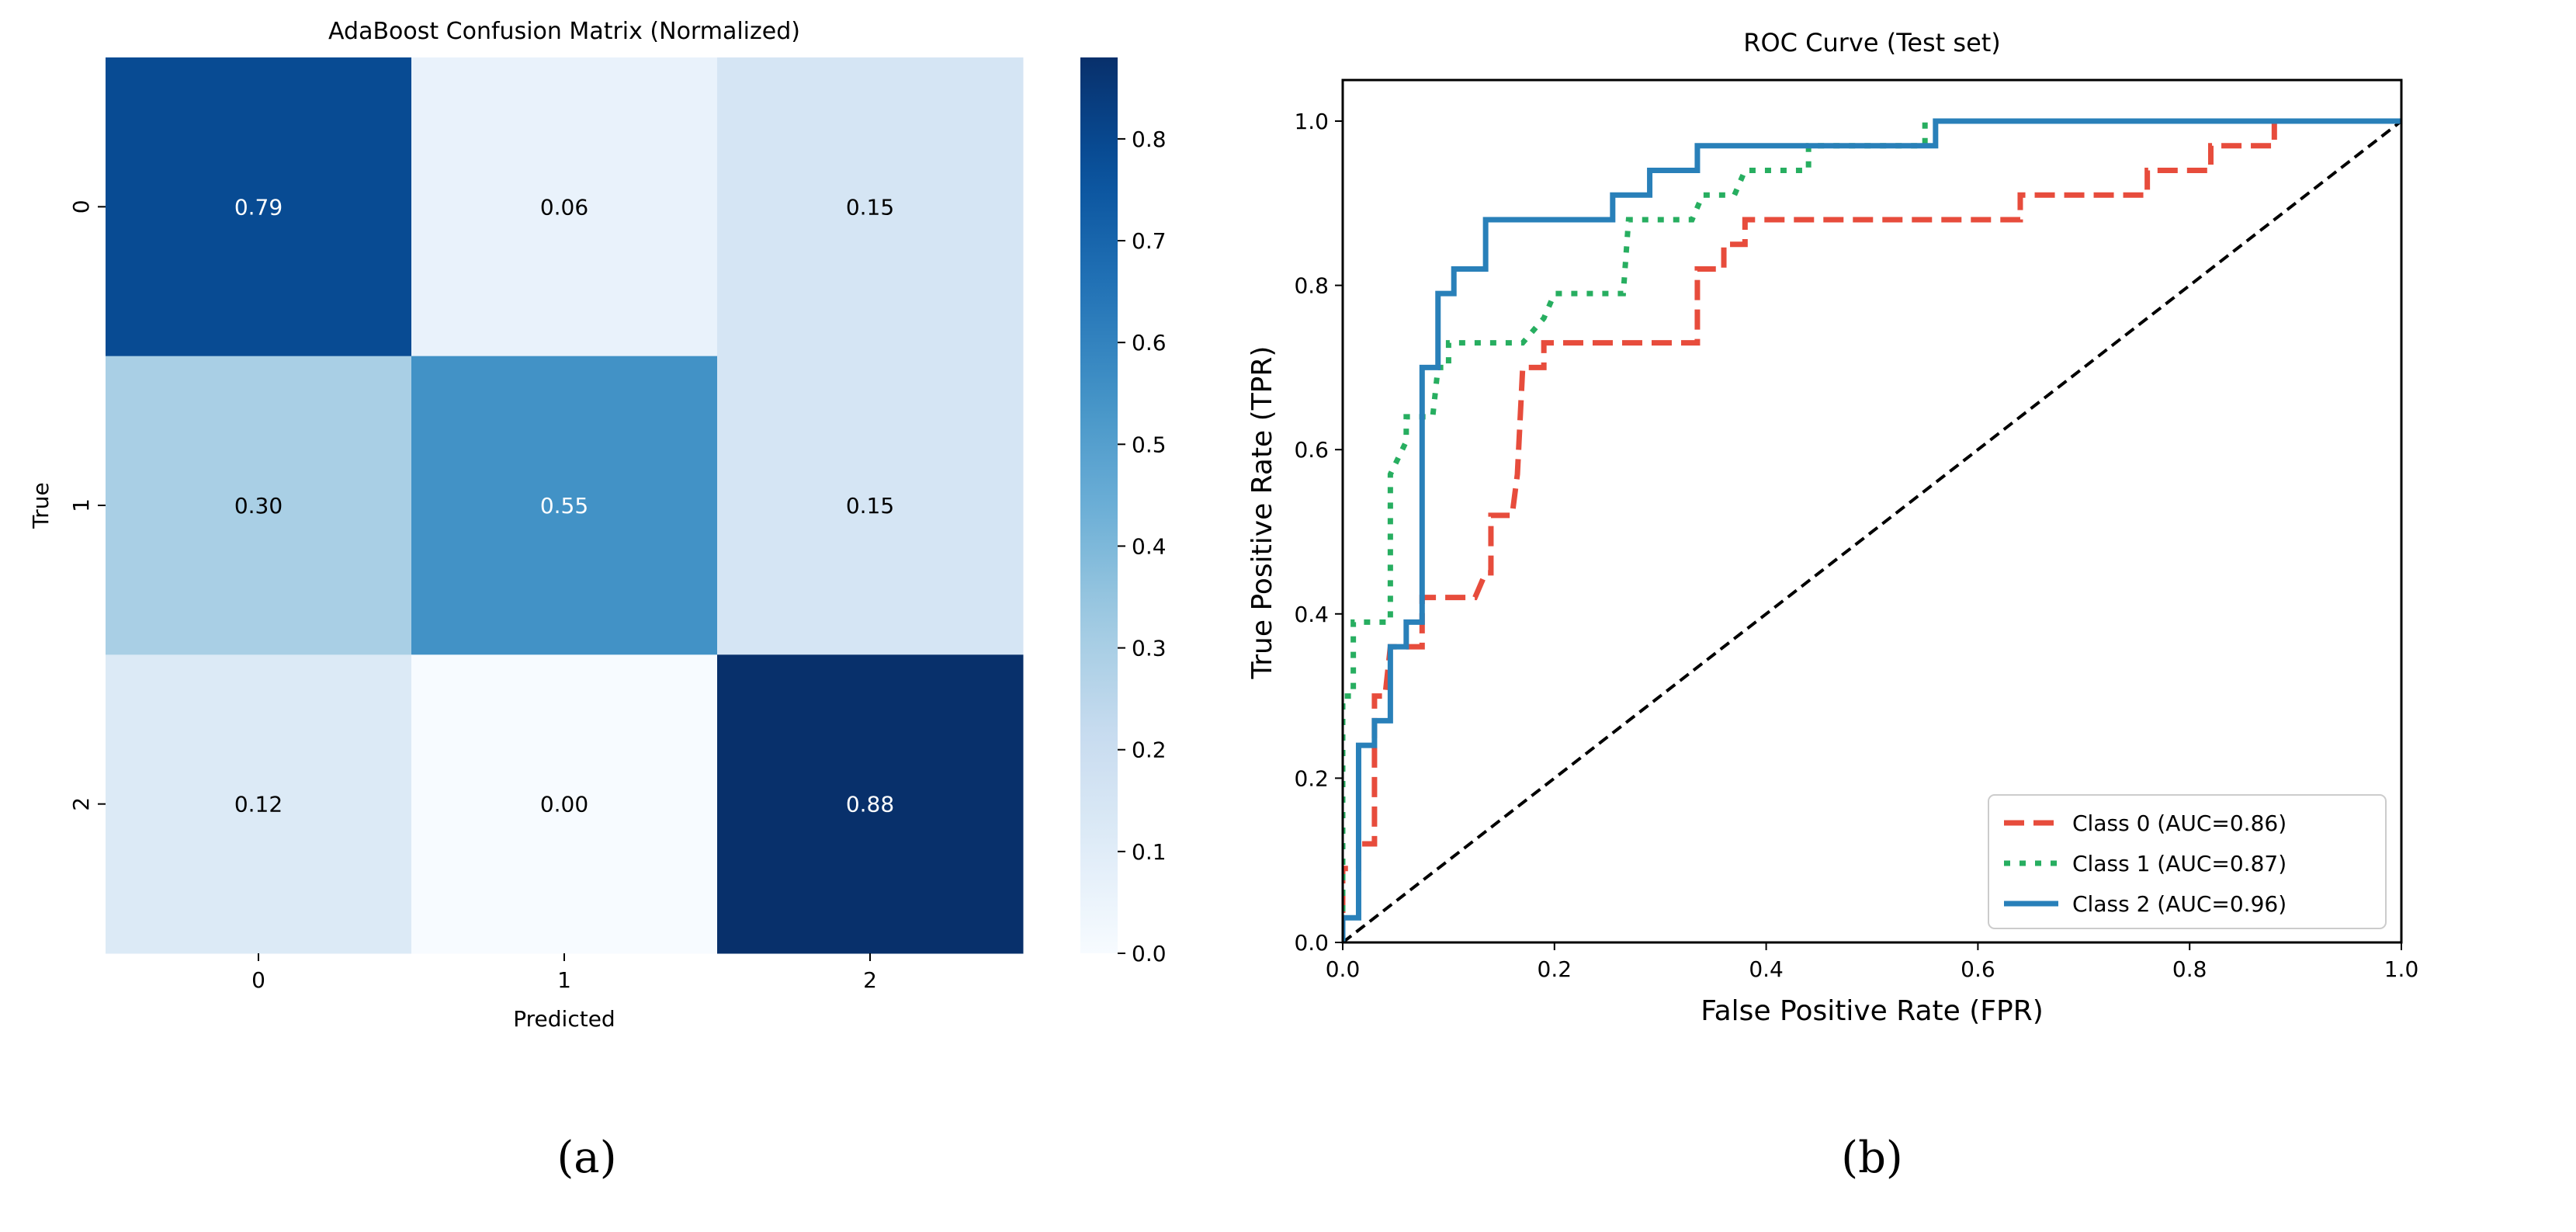 The height and width of the screenshot is (1232, 2576). I want to click on y-tick-label: 0.2, so click(1311, 778).